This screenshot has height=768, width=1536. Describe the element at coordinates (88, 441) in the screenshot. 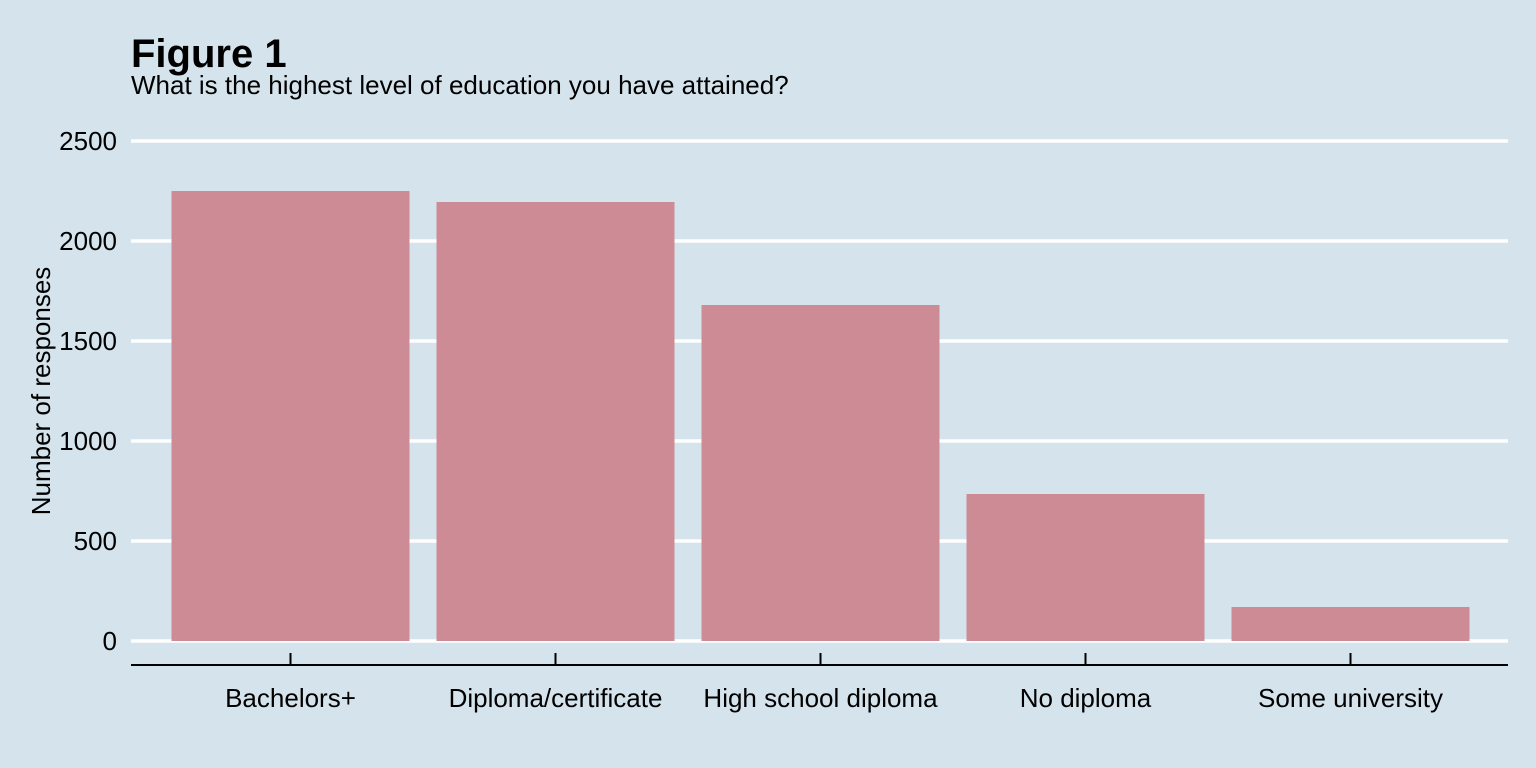

I see `y-tick-label: 1000` at that location.